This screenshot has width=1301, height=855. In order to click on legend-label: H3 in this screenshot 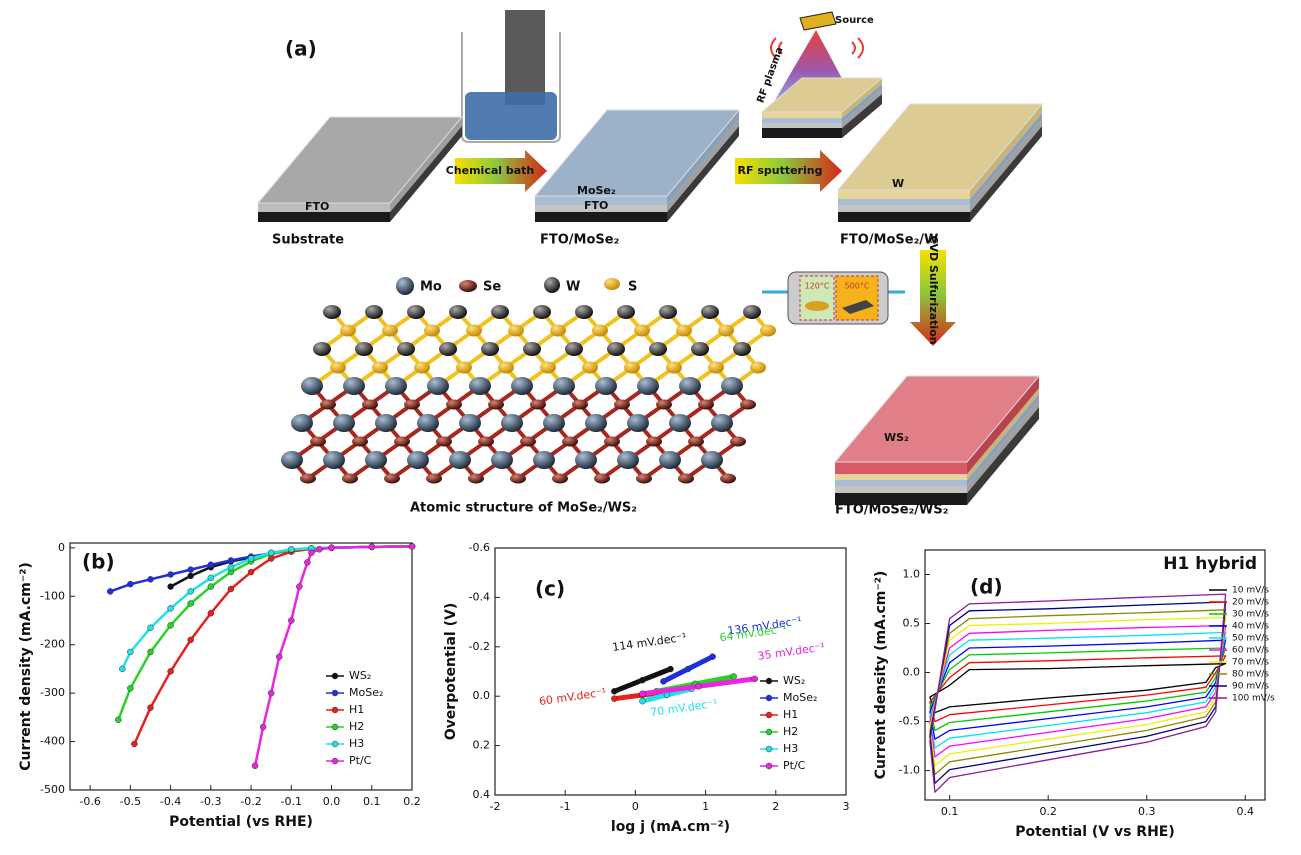, I will do `click(790, 748)`.